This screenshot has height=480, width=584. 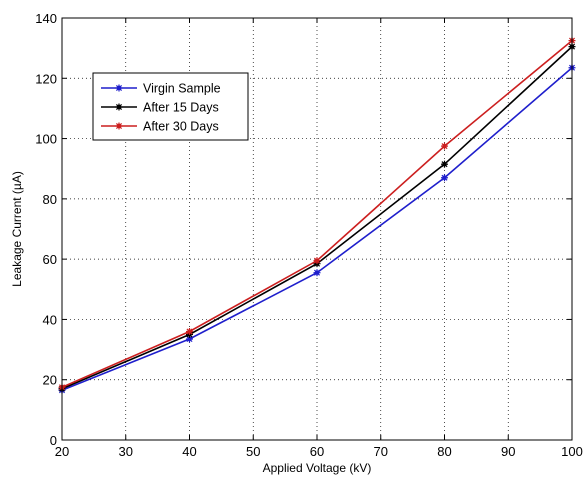 What do you see at coordinates (46, 78) in the screenshot?
I see `y-tick-label: 120` at bounding box center [46, 78].